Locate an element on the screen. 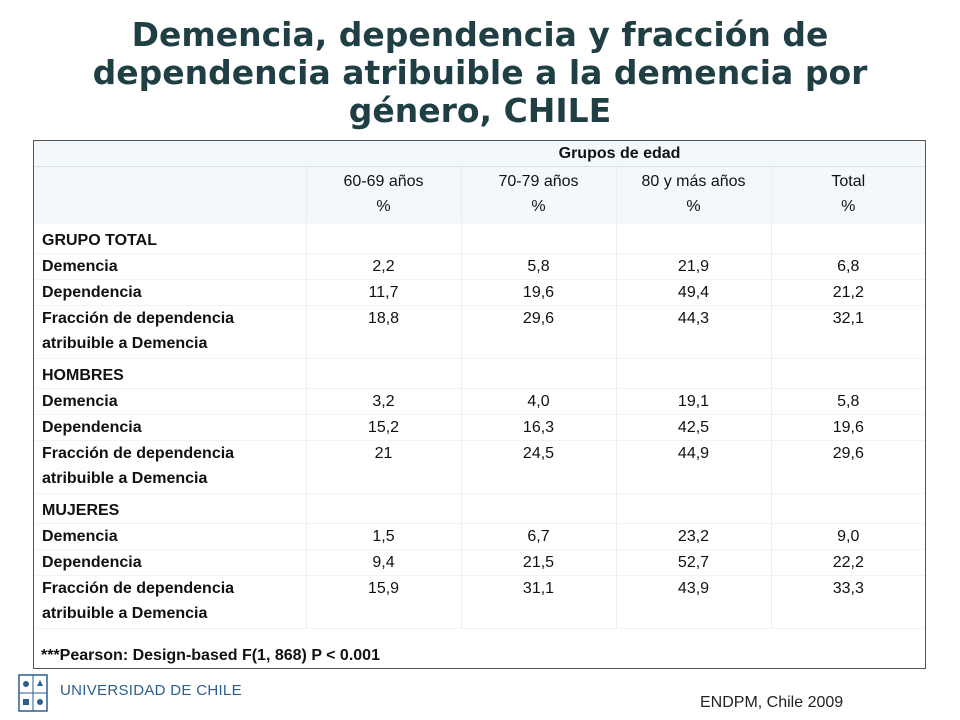 The width and height of the screenshot is (960, 720). table-row: Demencia 1,5 6,7 23,2 9,0 is located at coordinates (480, 536).